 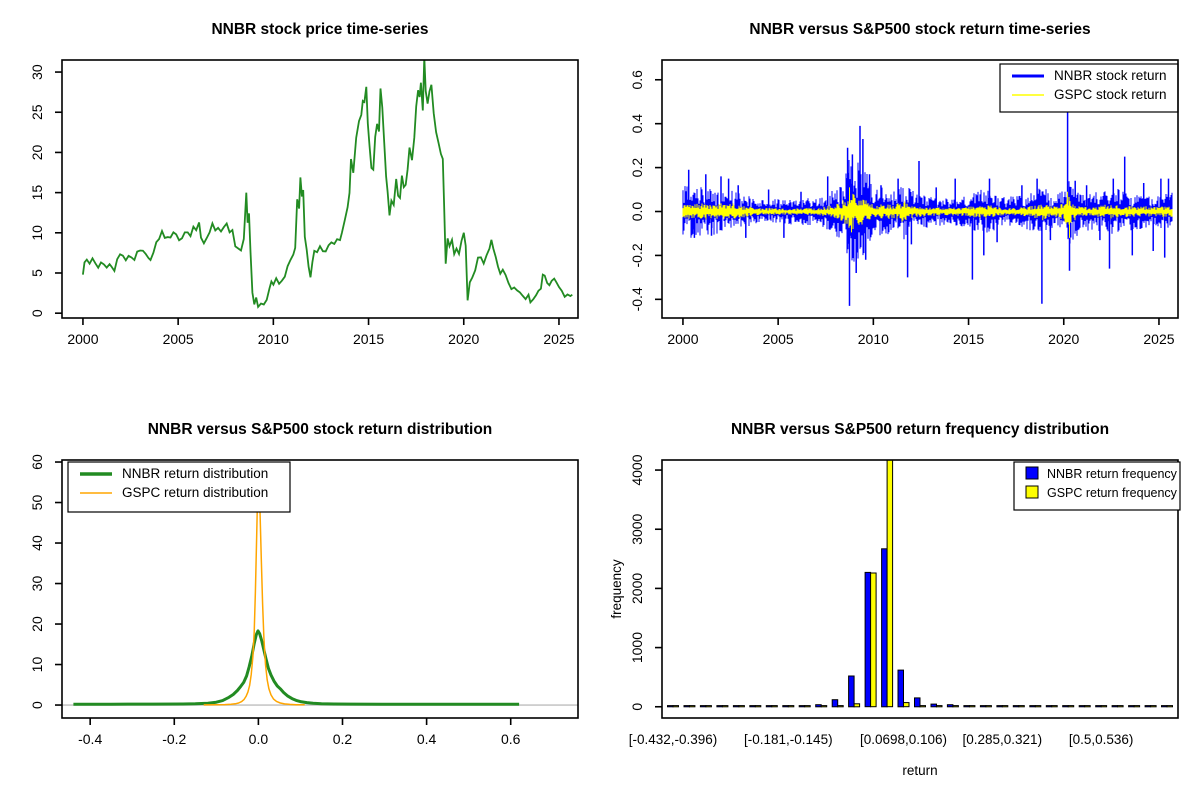 What do you see at coordinates (327, 184) in the screenshot?
I see `price-line` at bounding box center [327, 184].